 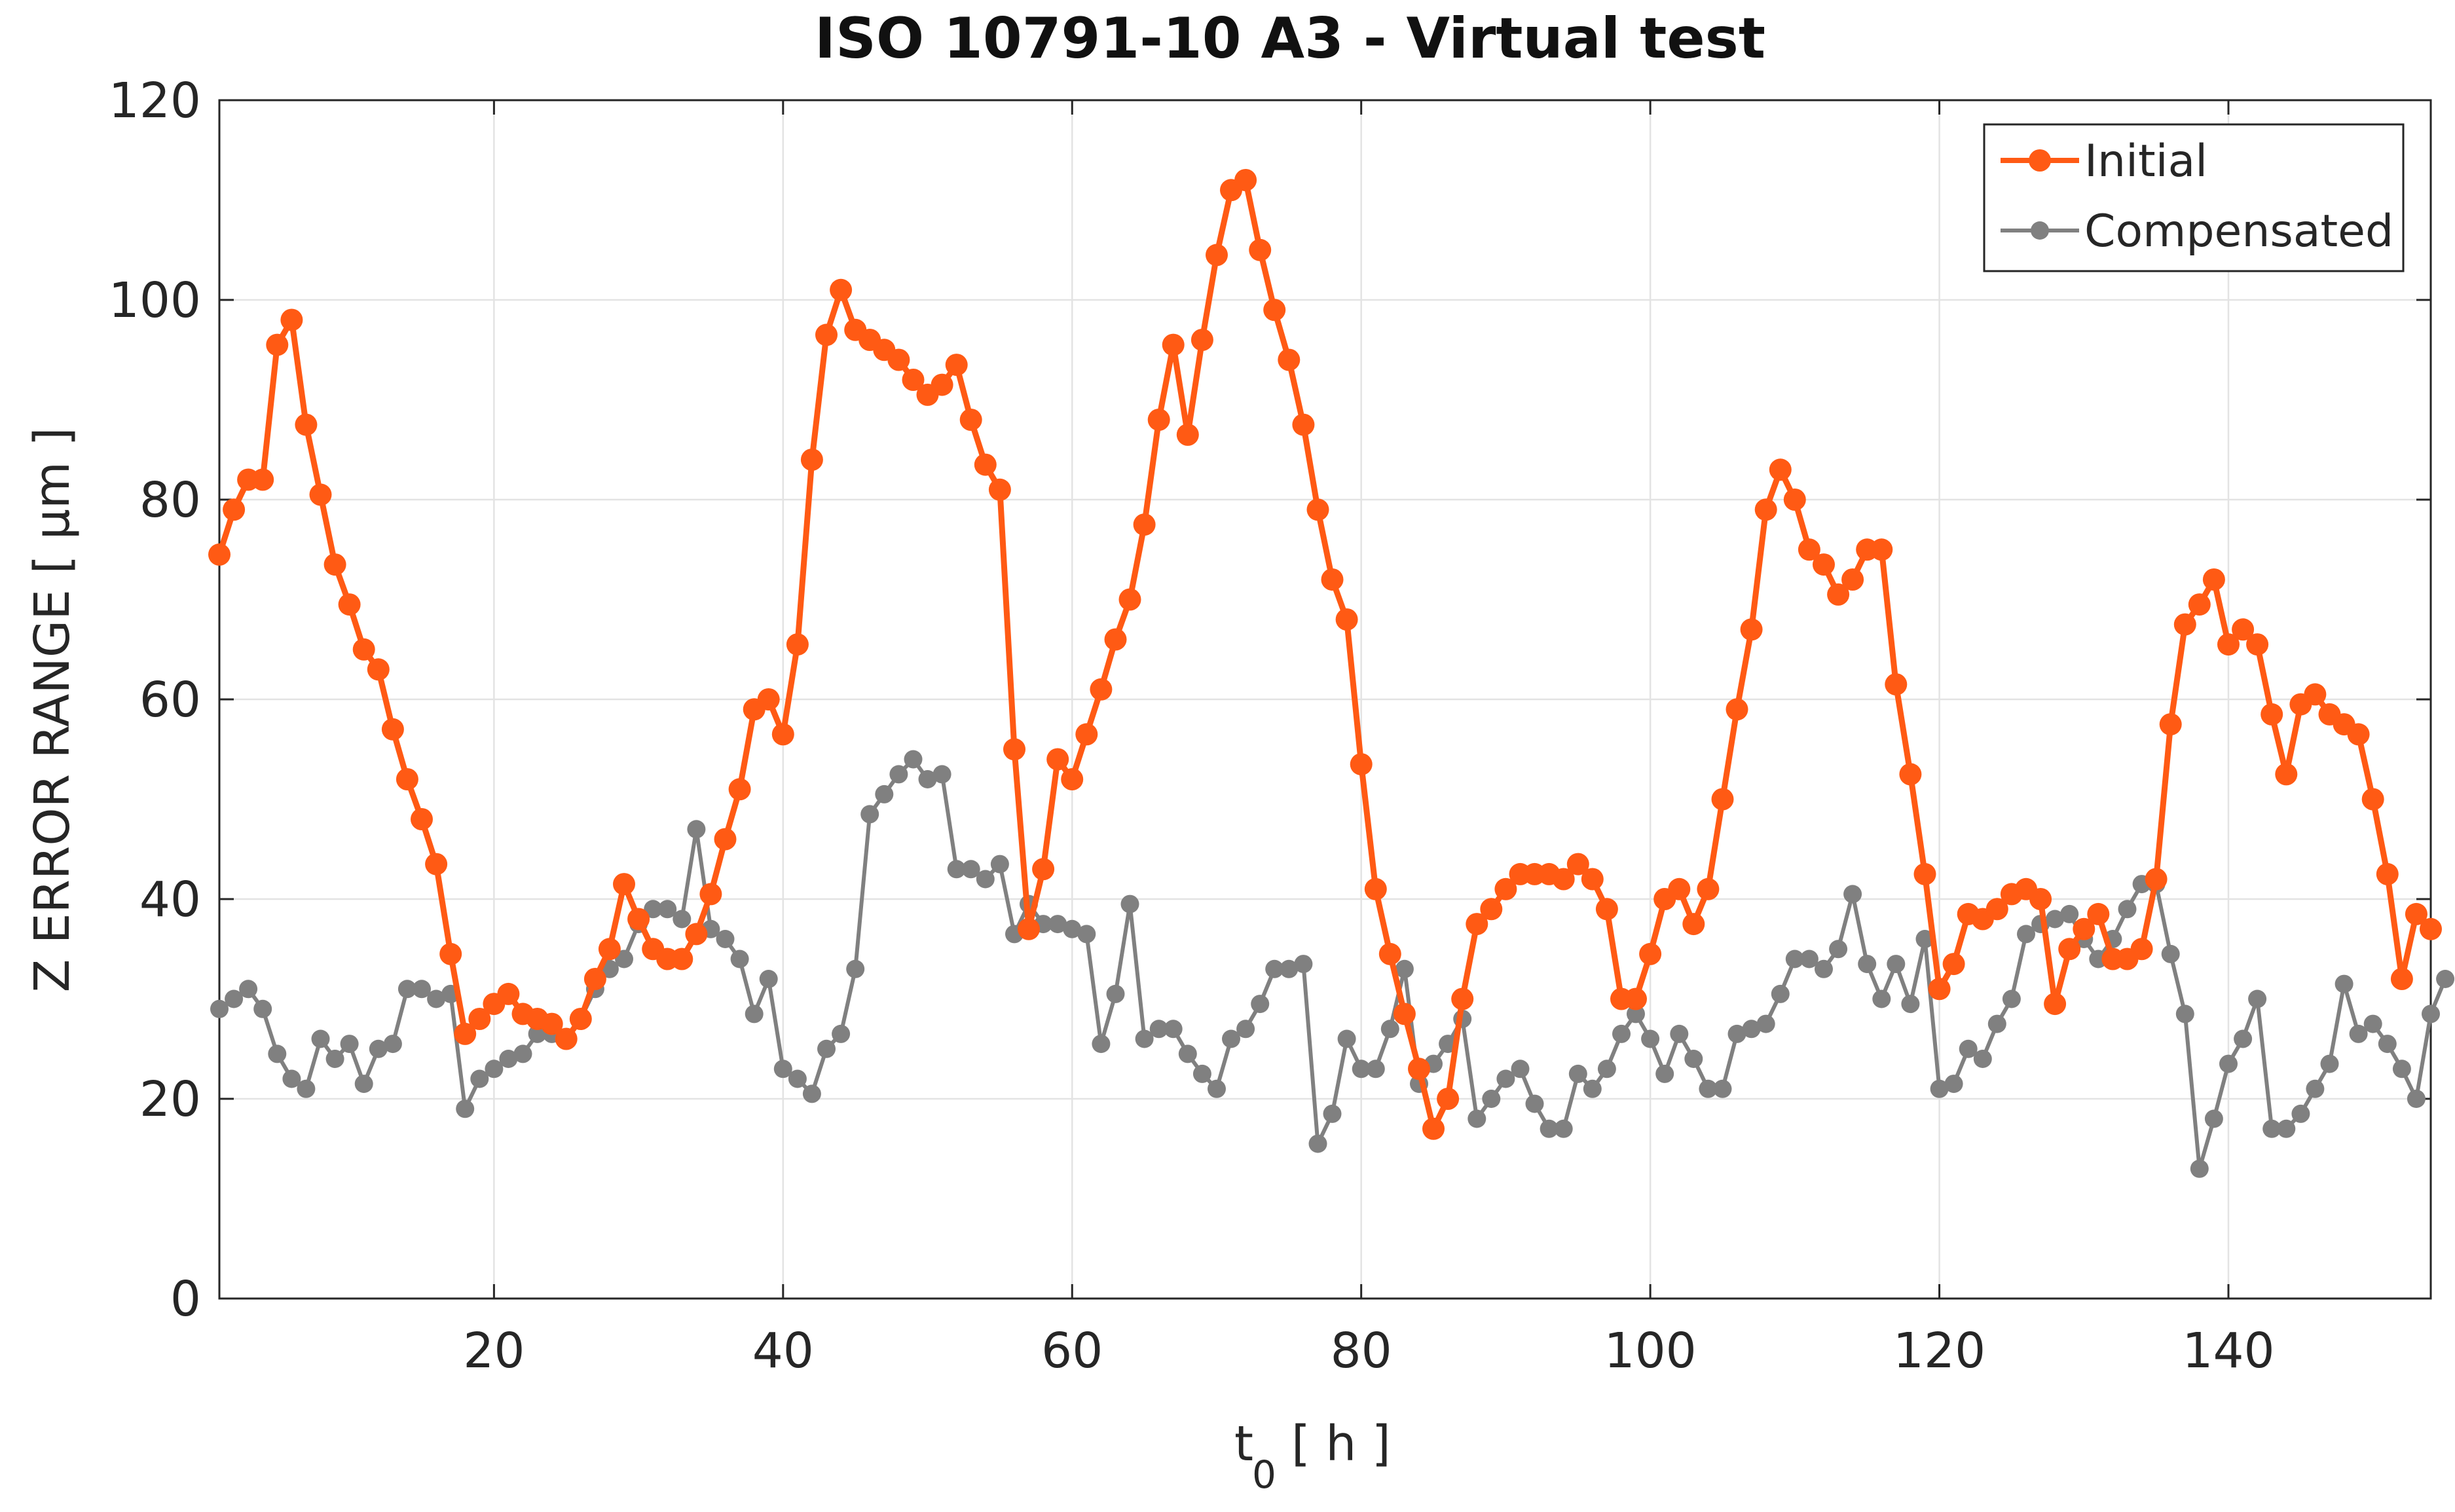 What do you see at coordinates (1243, 1444) in the screenshot?
I see `x-axis-label-variable: t` at bounding box center [1243, 1444].